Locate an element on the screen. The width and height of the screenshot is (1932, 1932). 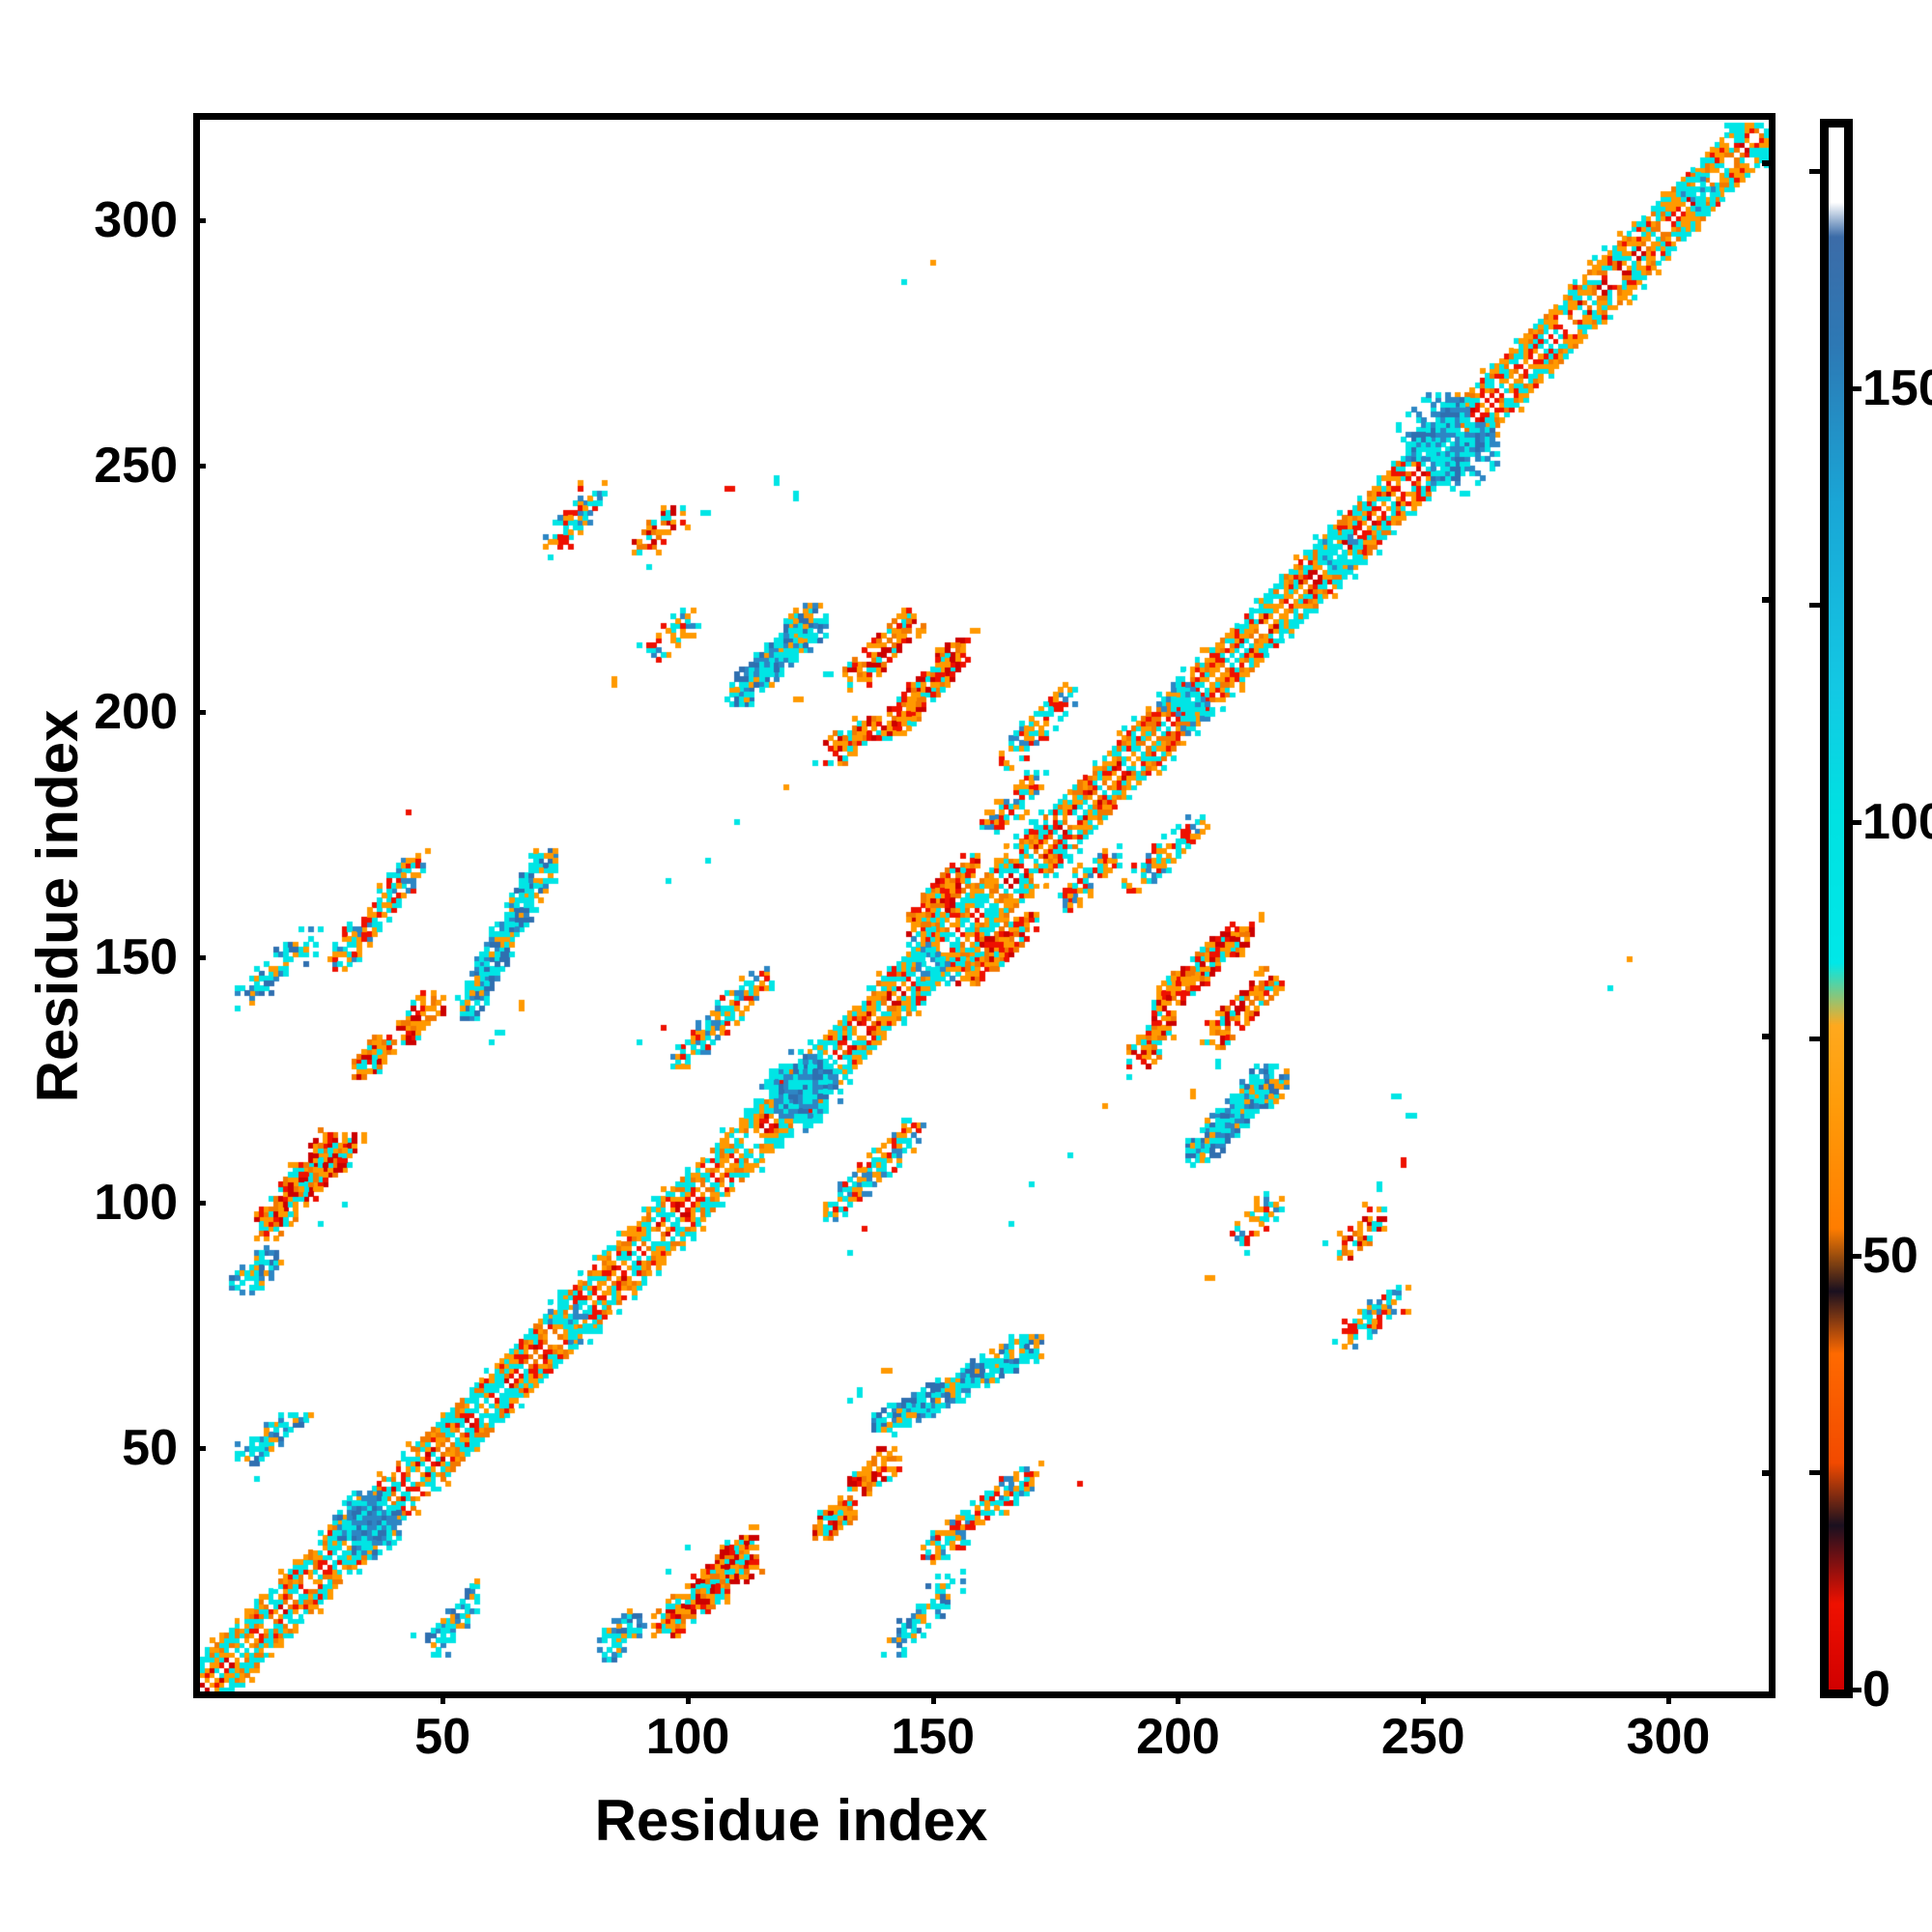
y-tick-label-250: 250 is located at coordinates (136, 466).